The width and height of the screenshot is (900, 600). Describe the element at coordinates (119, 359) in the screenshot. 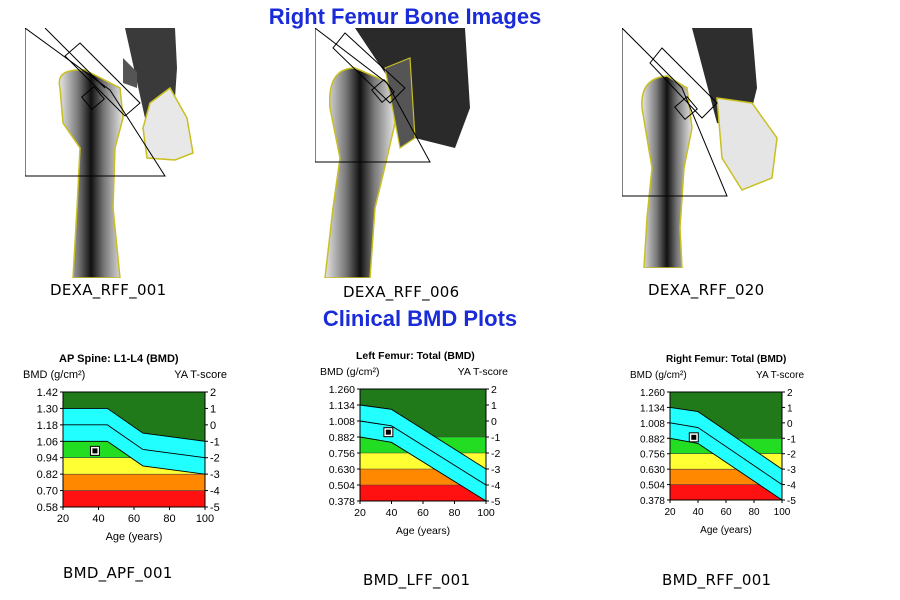

I see `chart-title: AP Spine: L1-L4 (BMD)` at that location.